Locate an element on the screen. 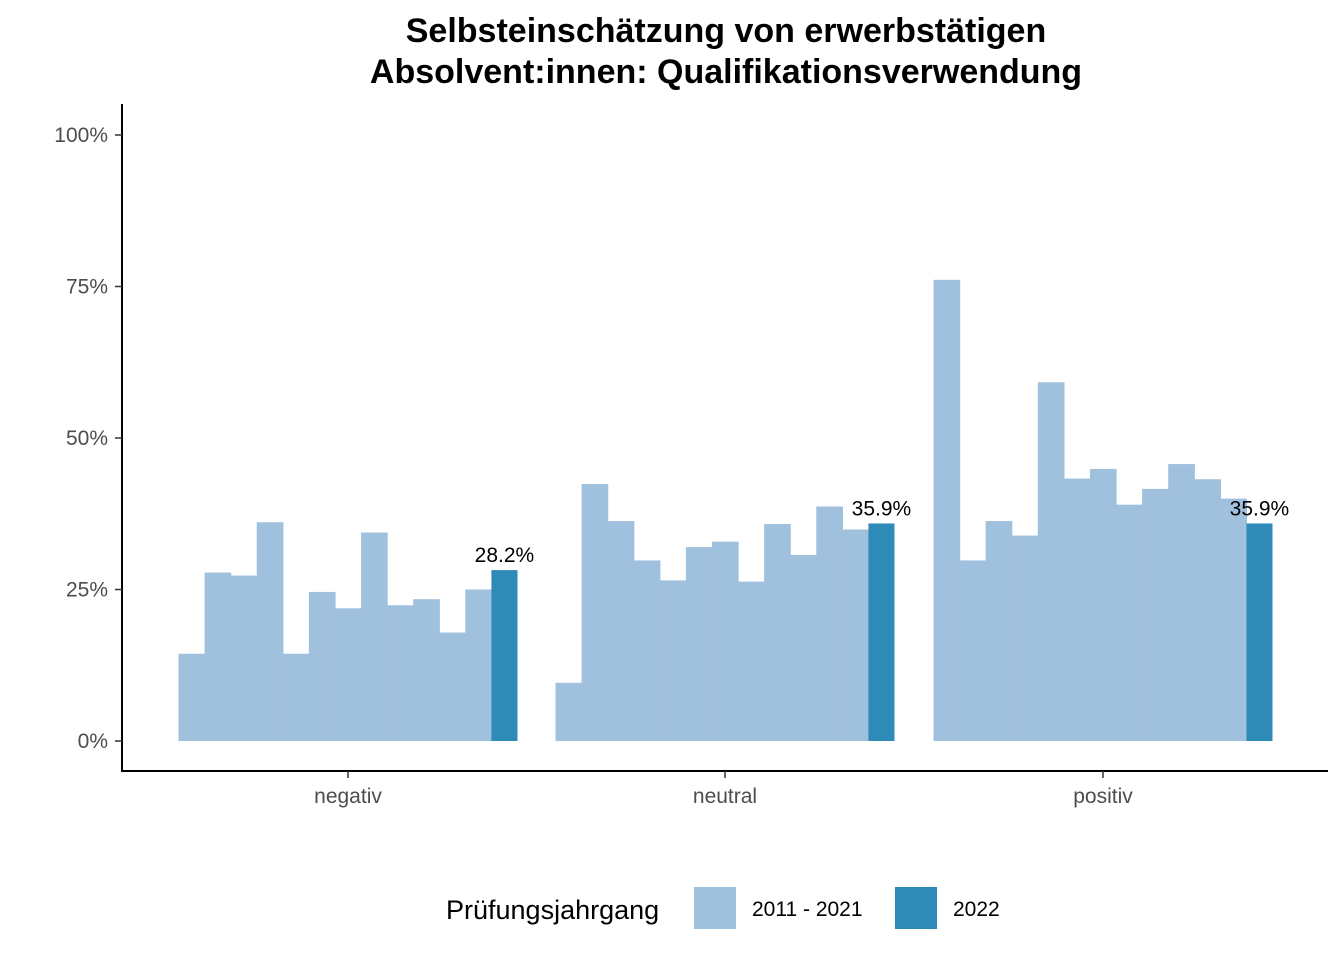 The image size is (1344, 960). data-label-negativ-2022: 28.2% is located at coordinates (505, 555).